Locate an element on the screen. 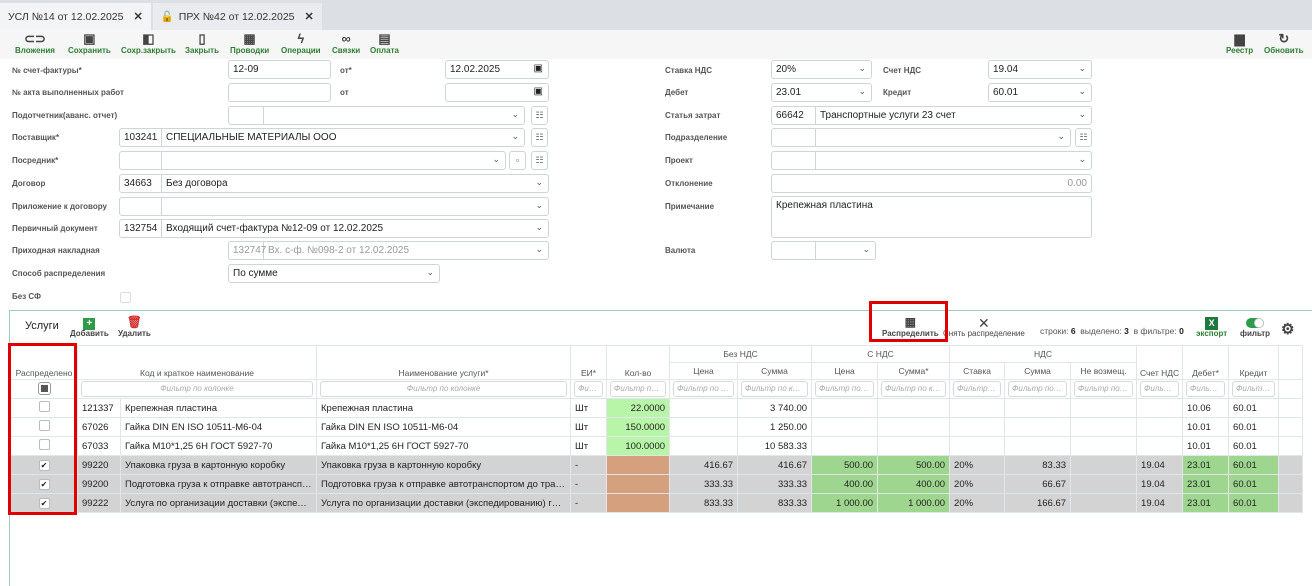  accountable-select: ⌄ is located at coordinates (376, 115).